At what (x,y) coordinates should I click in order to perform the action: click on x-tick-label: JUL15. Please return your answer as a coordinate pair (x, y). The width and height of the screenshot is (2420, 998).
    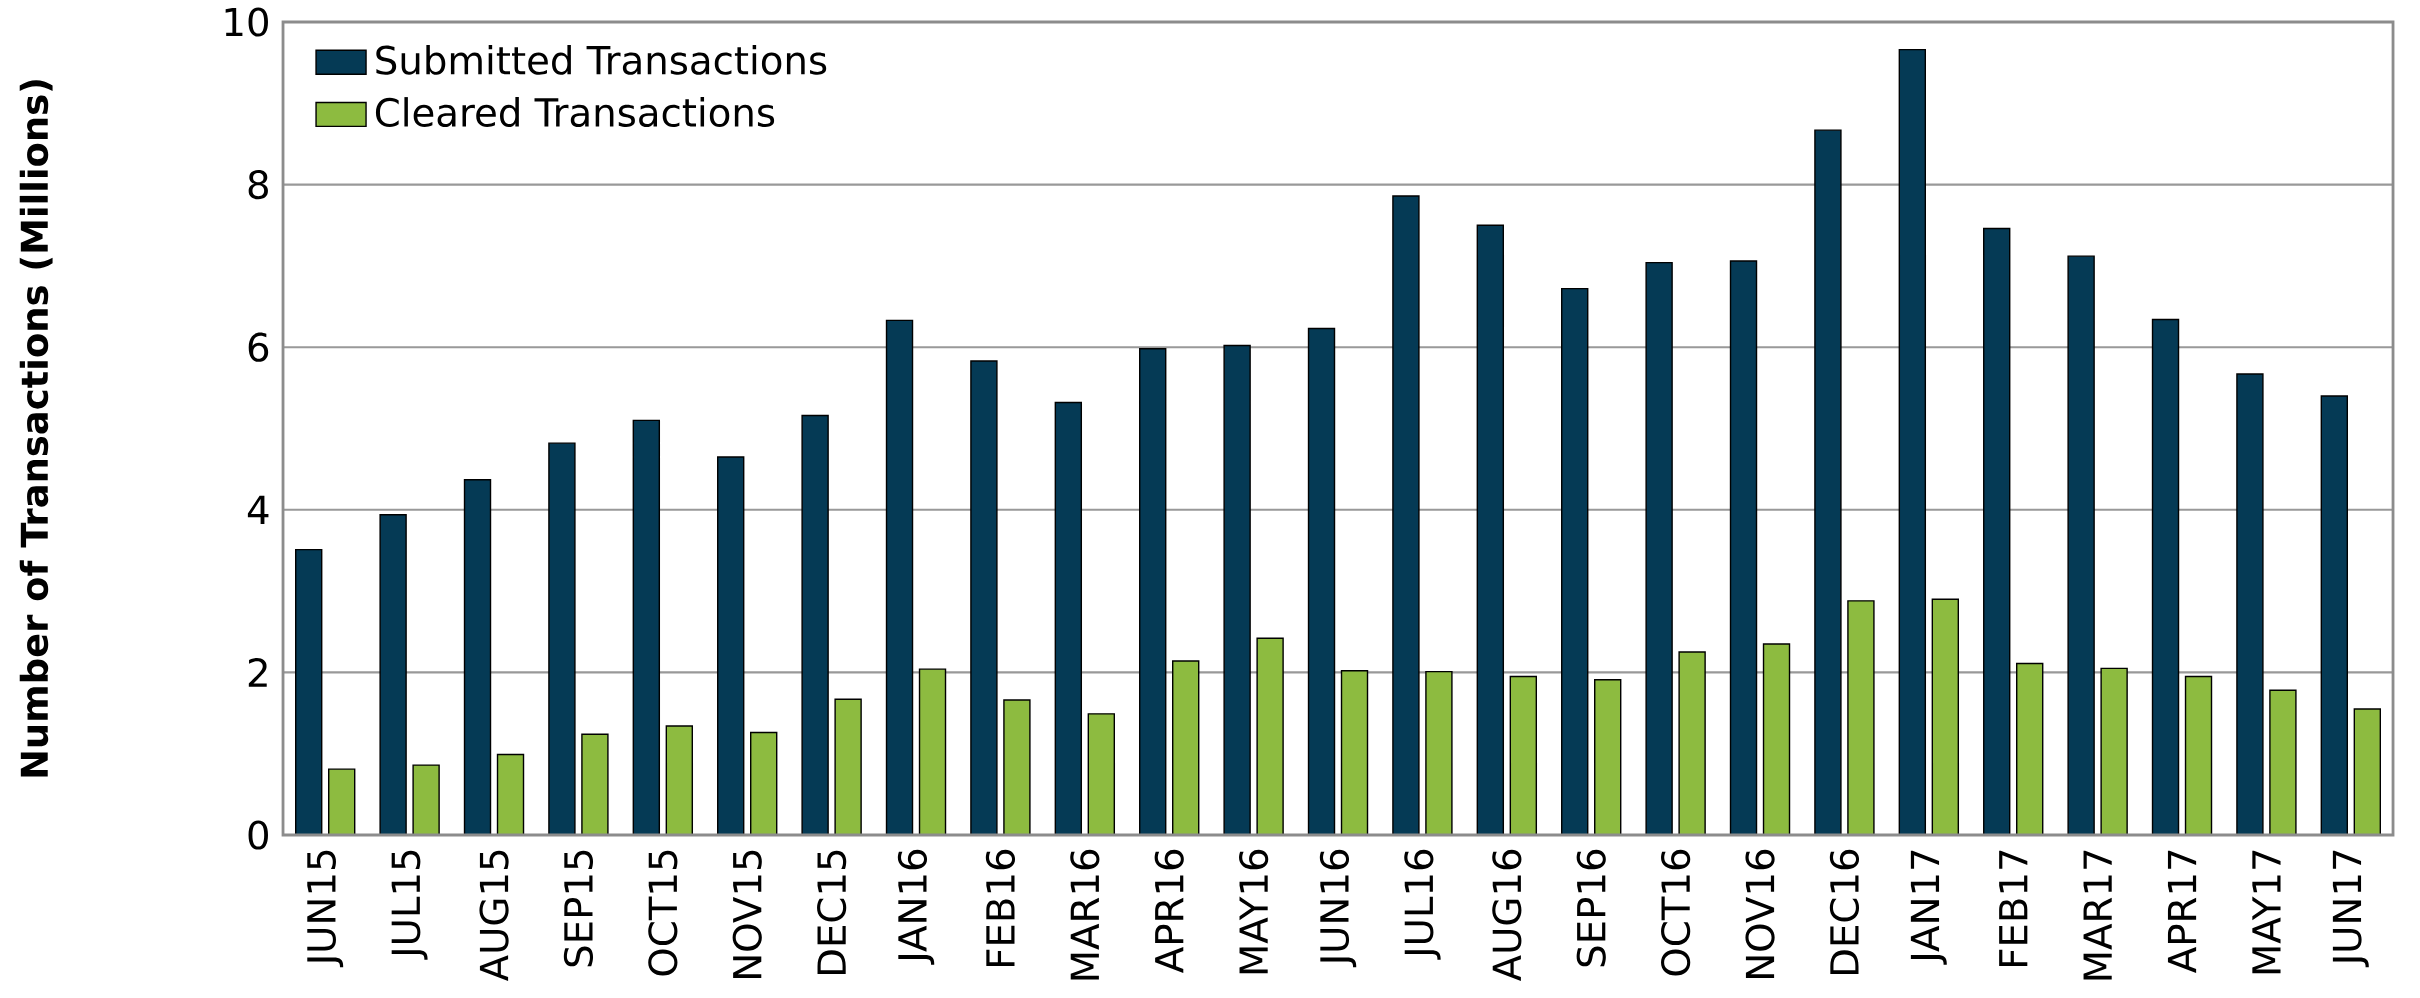
    Looking at the image, I should click on (409, 905).